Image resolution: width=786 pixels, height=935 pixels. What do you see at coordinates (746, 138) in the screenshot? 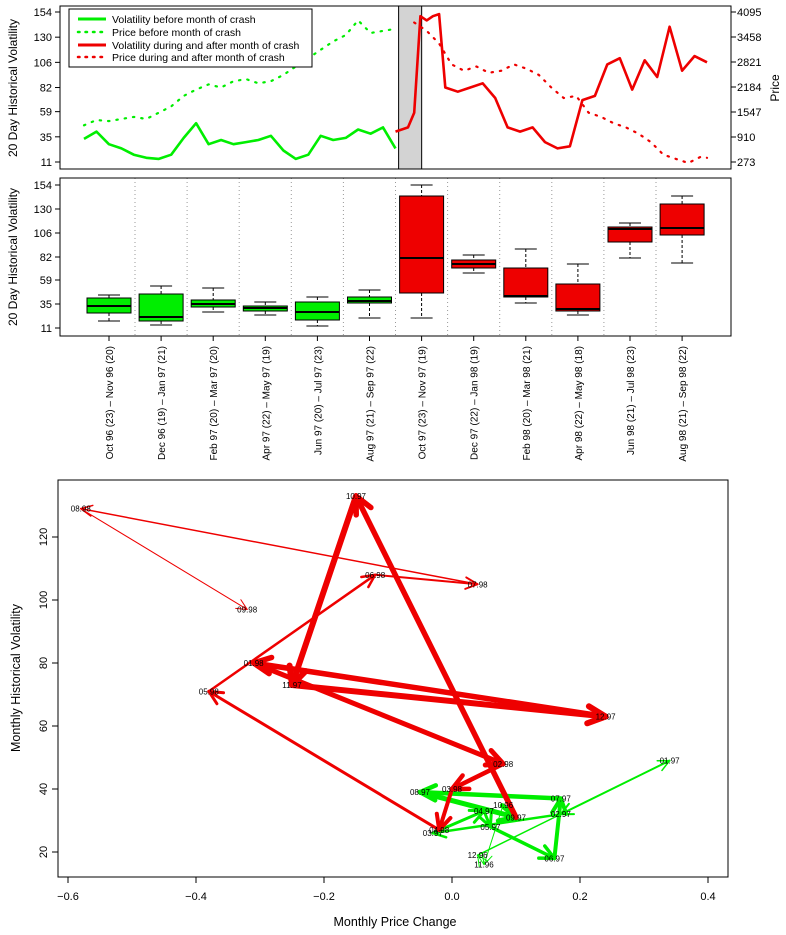
I see `top-right-ytick-label: 910` at bounding box center [746, 138].